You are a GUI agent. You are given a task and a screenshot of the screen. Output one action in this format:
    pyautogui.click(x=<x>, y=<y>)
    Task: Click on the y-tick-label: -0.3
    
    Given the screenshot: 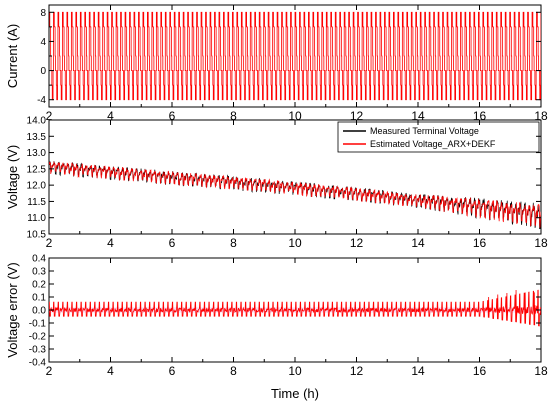 What is the action you would take?
    pyautogui.click(x=38, y=350)
    